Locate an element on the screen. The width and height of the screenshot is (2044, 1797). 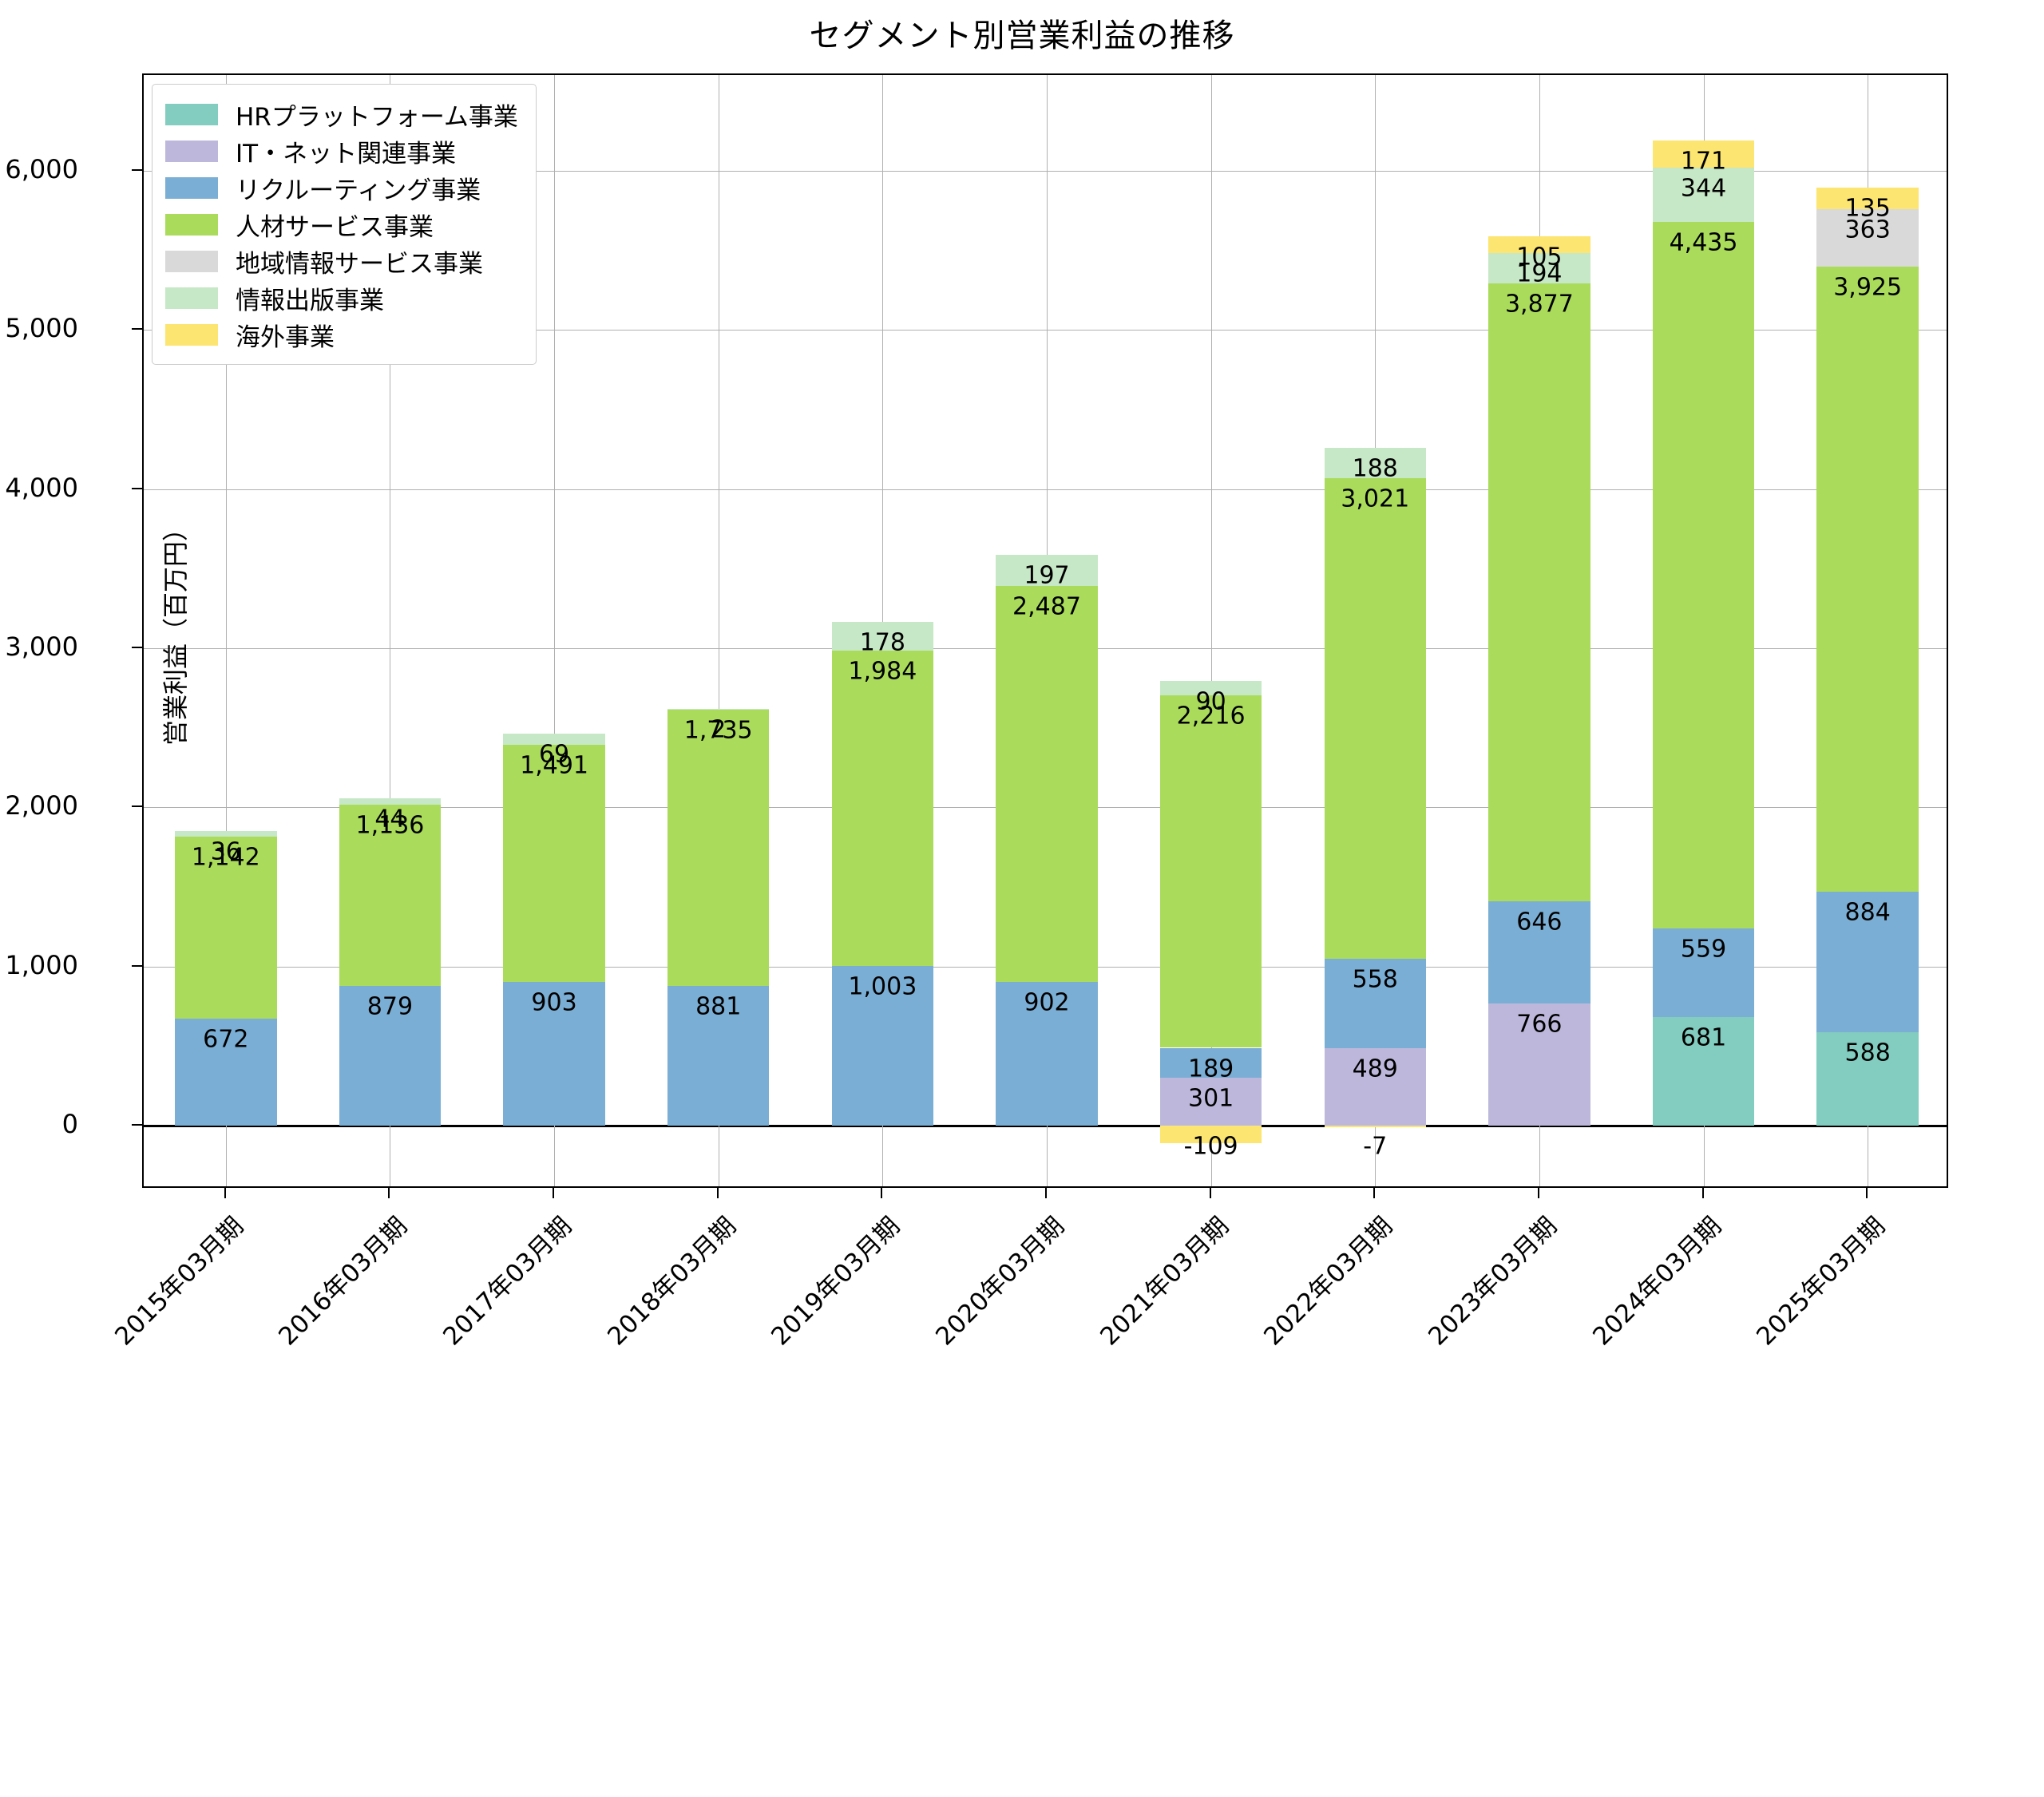
y-axis-tick-label: 6,000 is located at coordinates (41, 168).